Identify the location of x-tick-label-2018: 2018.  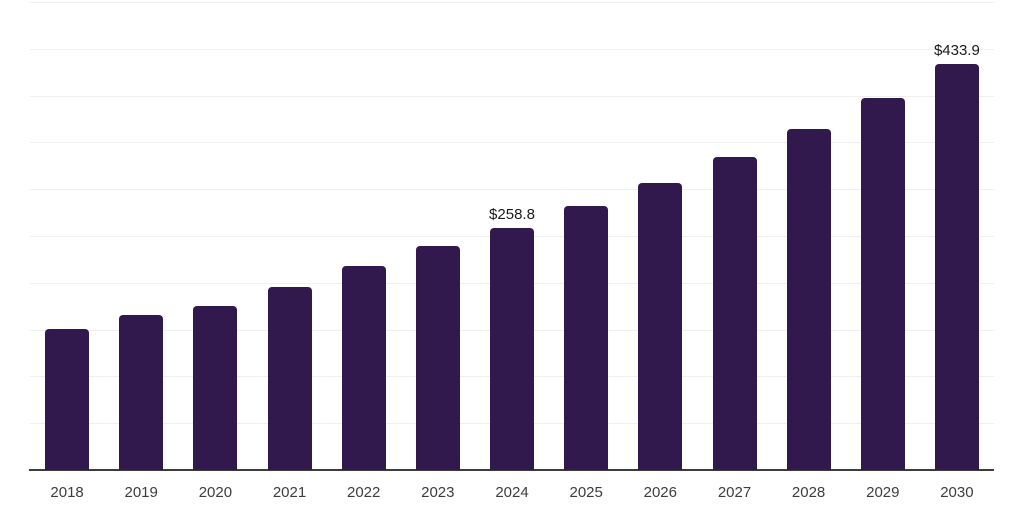
(67, 492).